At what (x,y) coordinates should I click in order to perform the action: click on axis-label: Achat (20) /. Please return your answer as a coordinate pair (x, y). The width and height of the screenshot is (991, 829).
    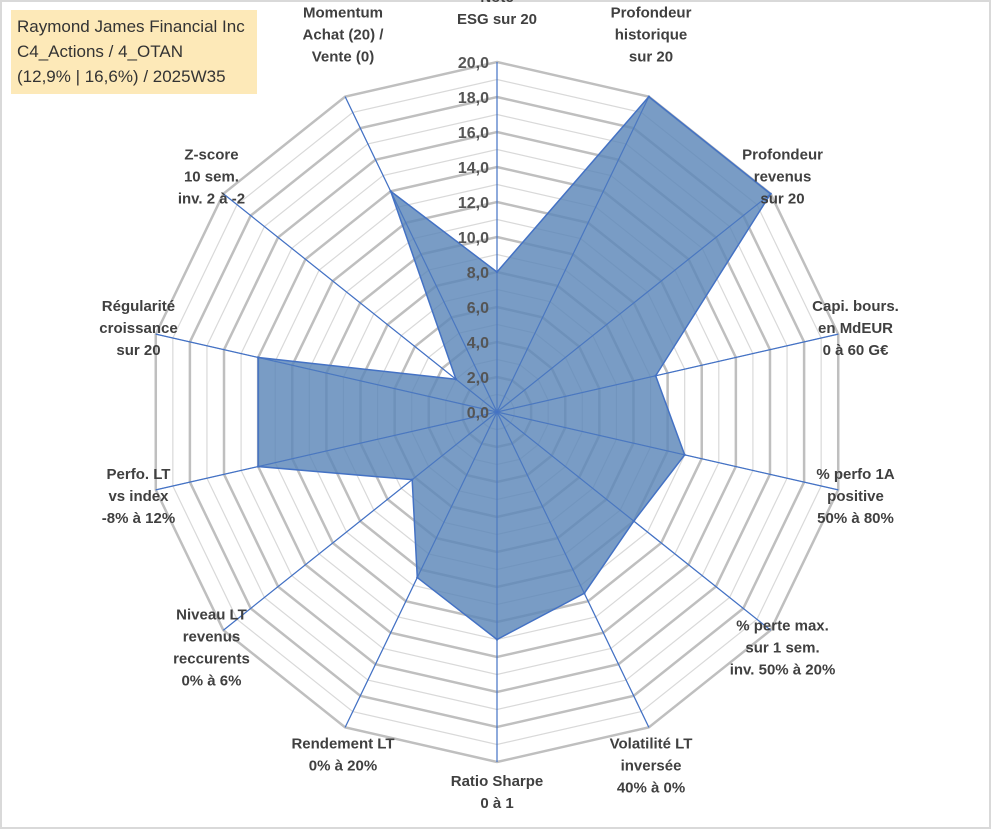
    Looking at the image, I should click on (344, 34).